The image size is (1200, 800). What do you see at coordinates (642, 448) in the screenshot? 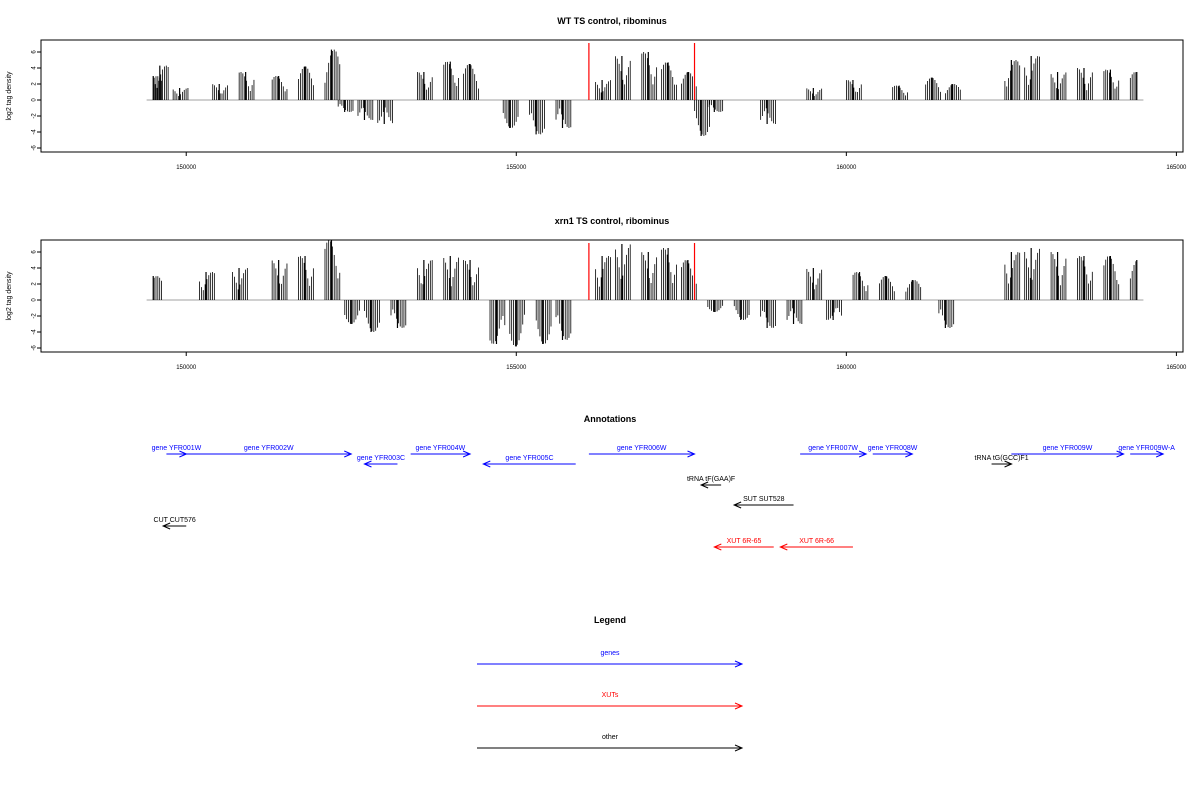
I see `feature-label: gene YFR006W` at bounding box center [642, 448].